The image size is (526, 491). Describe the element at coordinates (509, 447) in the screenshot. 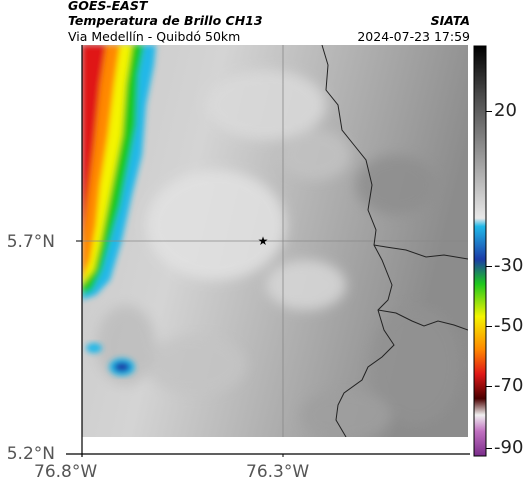

I see `colorbar-tick-label: -90` at that location.